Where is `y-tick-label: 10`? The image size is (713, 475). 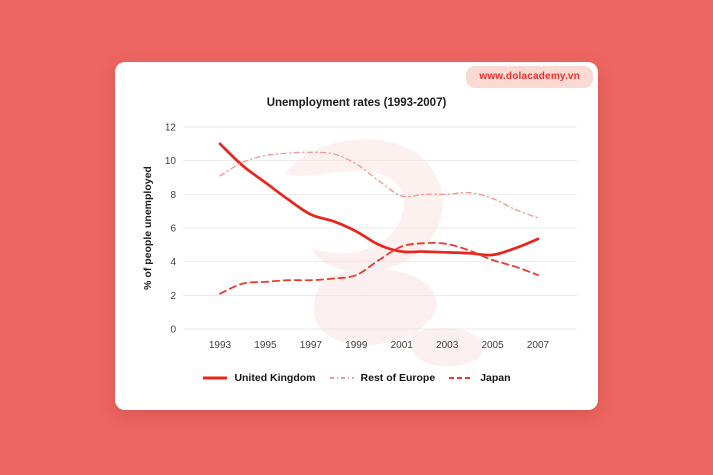
y-tick-label: 10 is located at coordinates (171, 161).